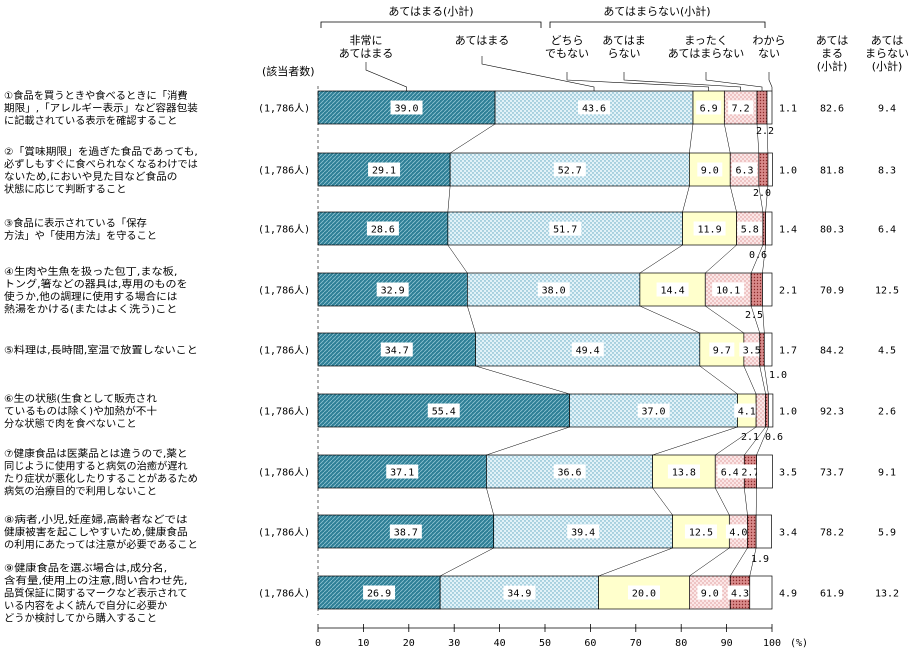  I want to click on subtotal-apply-header: (小計), so click(832, 66).